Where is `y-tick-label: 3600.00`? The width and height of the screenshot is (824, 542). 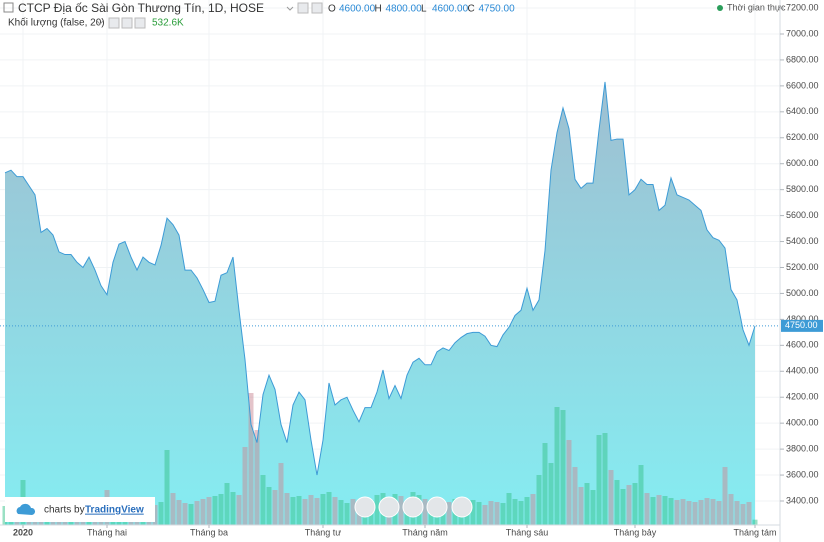
y-tick-label: 3600.00 is located at coordinates (802, 474).